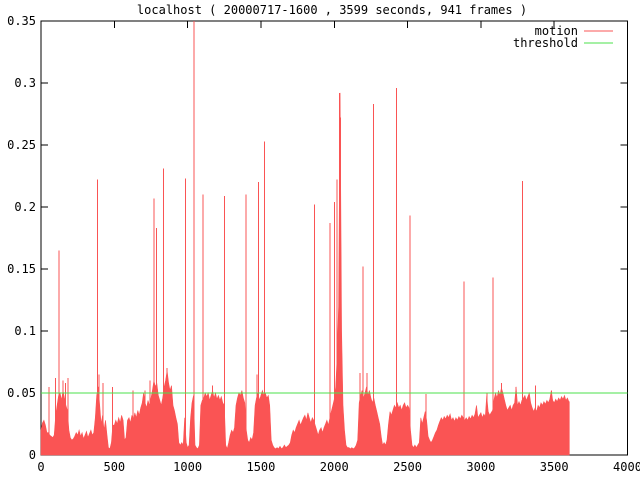 The width and height of the screenshot is (640, 480). What do you see at coordinates (21, 145) in the screenshot?
I see `y-tick-label: 0.25` at bounding box center [21, 145].